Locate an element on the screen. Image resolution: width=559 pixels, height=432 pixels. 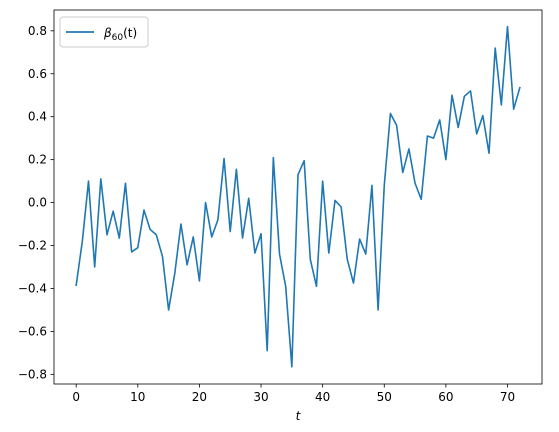
x-tick-label: 40 is located at coordinates (322, 397).